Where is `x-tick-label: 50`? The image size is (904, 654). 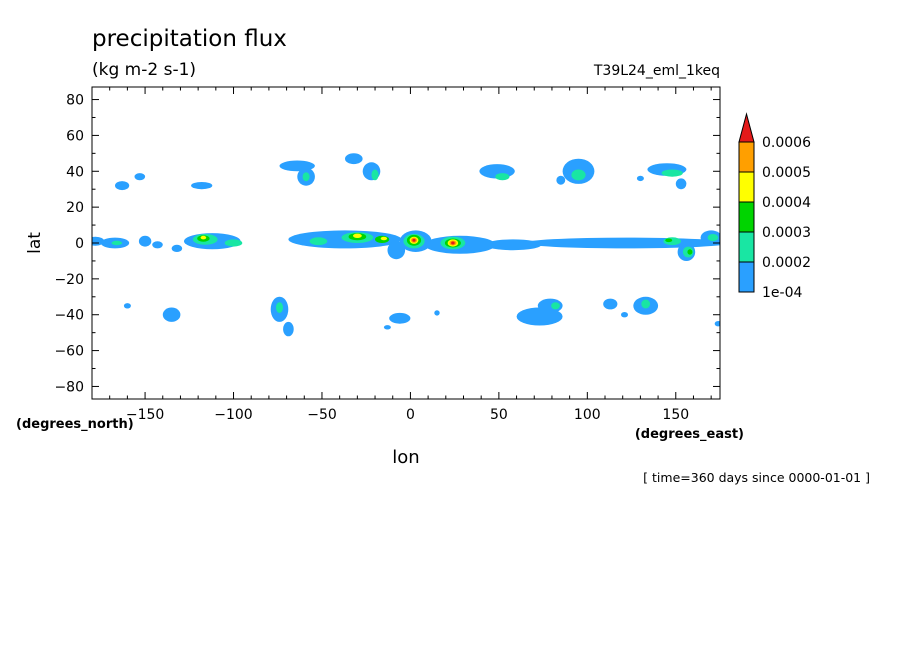
x-tick-label: 50 is located at coordinates (499, 415).